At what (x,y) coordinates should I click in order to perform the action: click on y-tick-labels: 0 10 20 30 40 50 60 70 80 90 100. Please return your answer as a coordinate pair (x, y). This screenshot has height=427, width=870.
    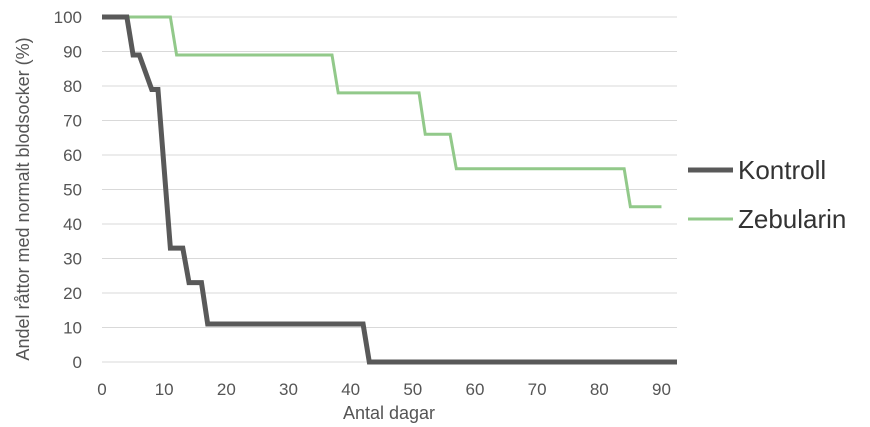
    Looking at the image, I should click on (68, 190).